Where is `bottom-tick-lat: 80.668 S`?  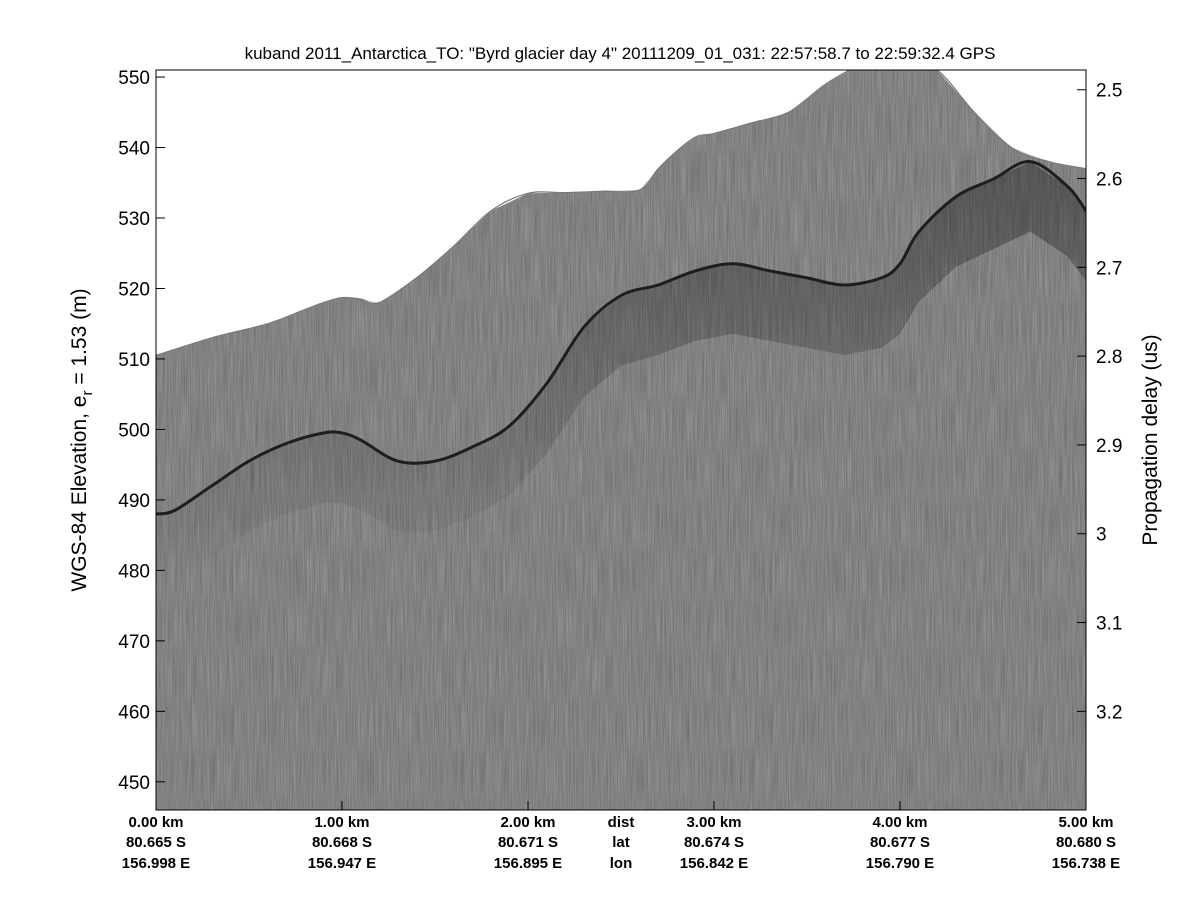 bottom-tick-lat: 80.668 S is located at coordinates (342, 842).